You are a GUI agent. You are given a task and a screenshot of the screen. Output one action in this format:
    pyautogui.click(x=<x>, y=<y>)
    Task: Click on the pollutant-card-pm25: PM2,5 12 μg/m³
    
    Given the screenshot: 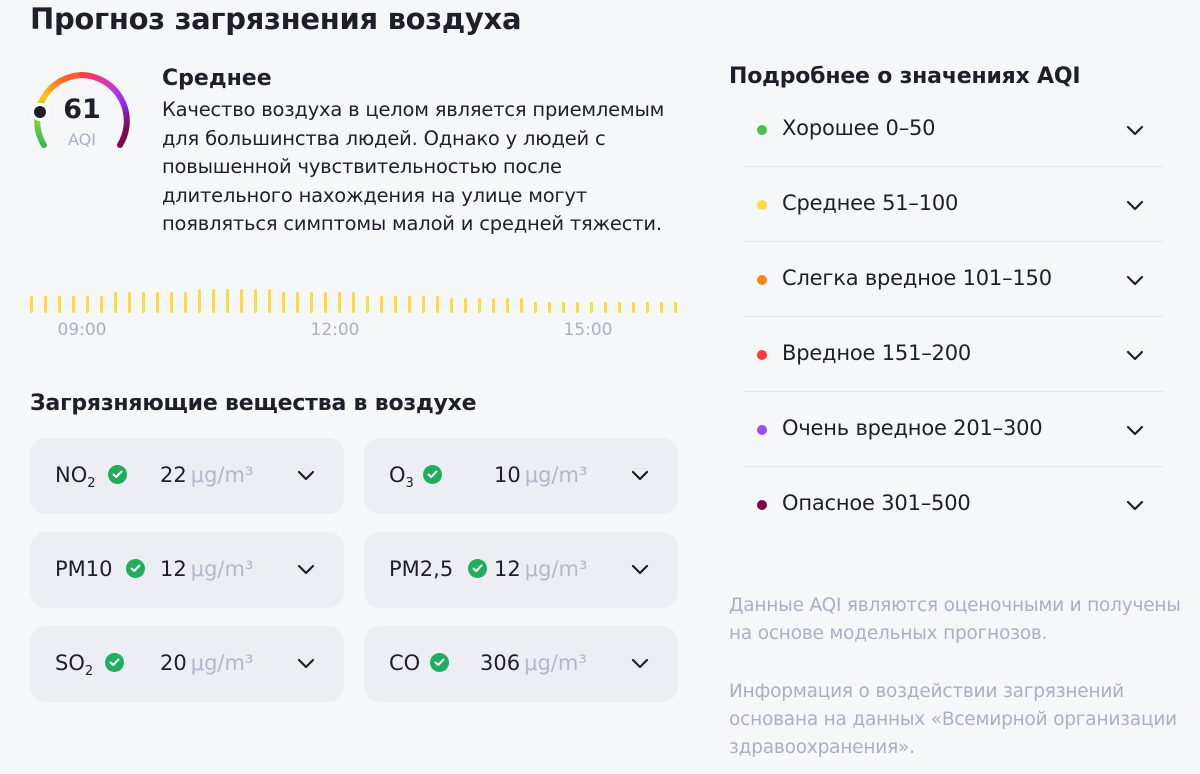 What is the action you would take?
    pyautogui.click(x=521, y=570)
    